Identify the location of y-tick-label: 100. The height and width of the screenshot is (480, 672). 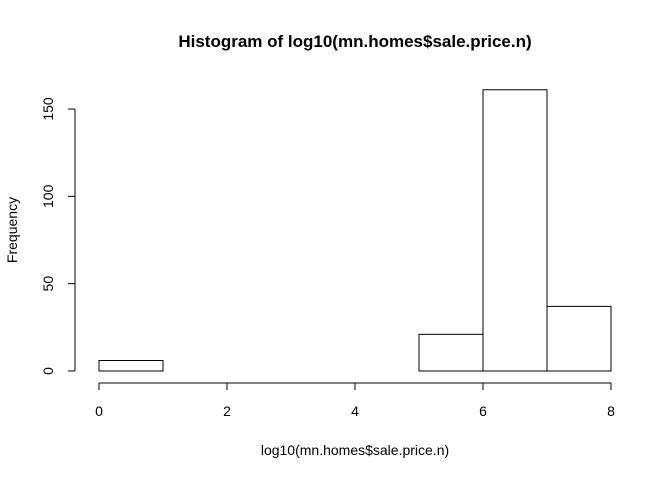
(48, 196).